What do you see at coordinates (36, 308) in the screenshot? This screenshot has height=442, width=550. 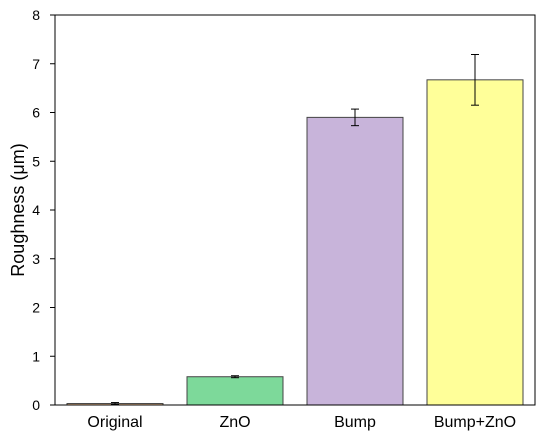 I see `y-tick-label: 2` at bounding box center [36, 308].